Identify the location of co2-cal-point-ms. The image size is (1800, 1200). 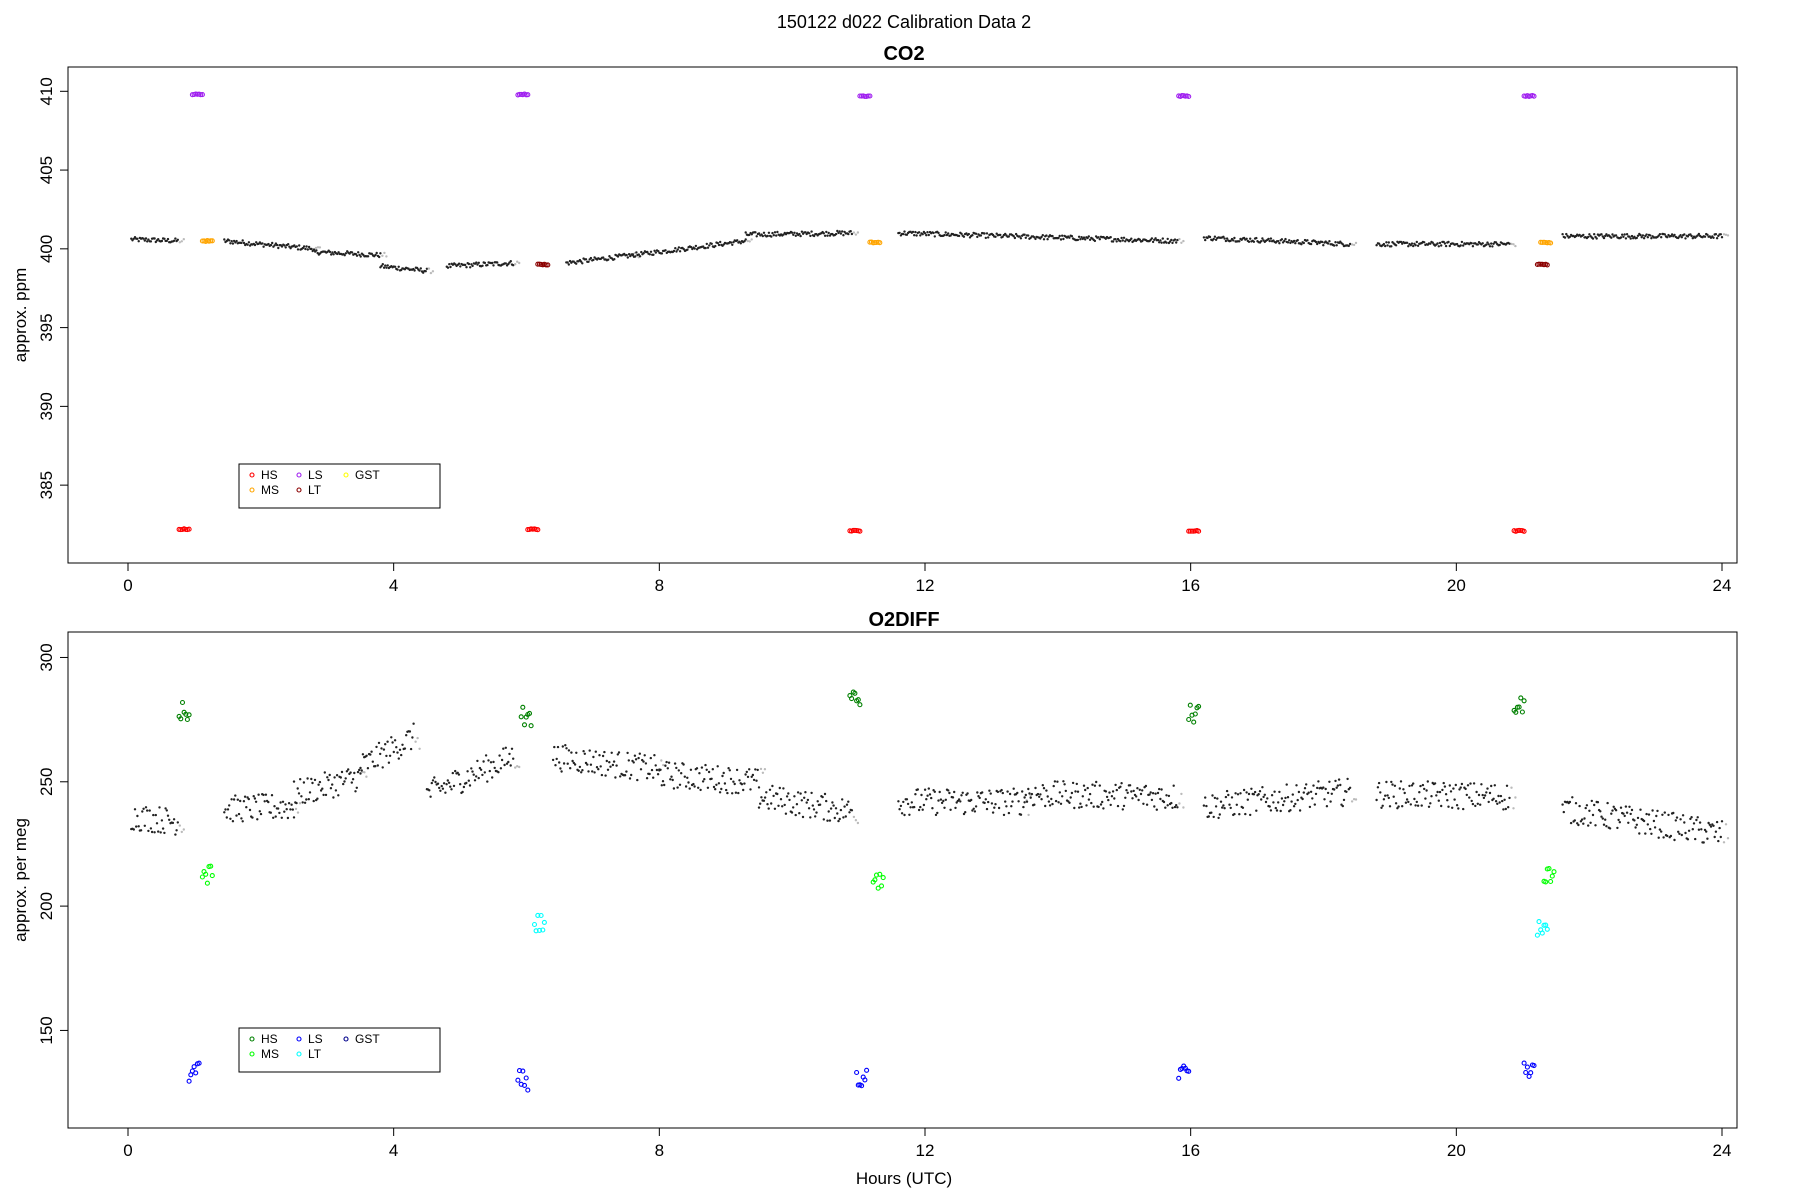
(880, 243).